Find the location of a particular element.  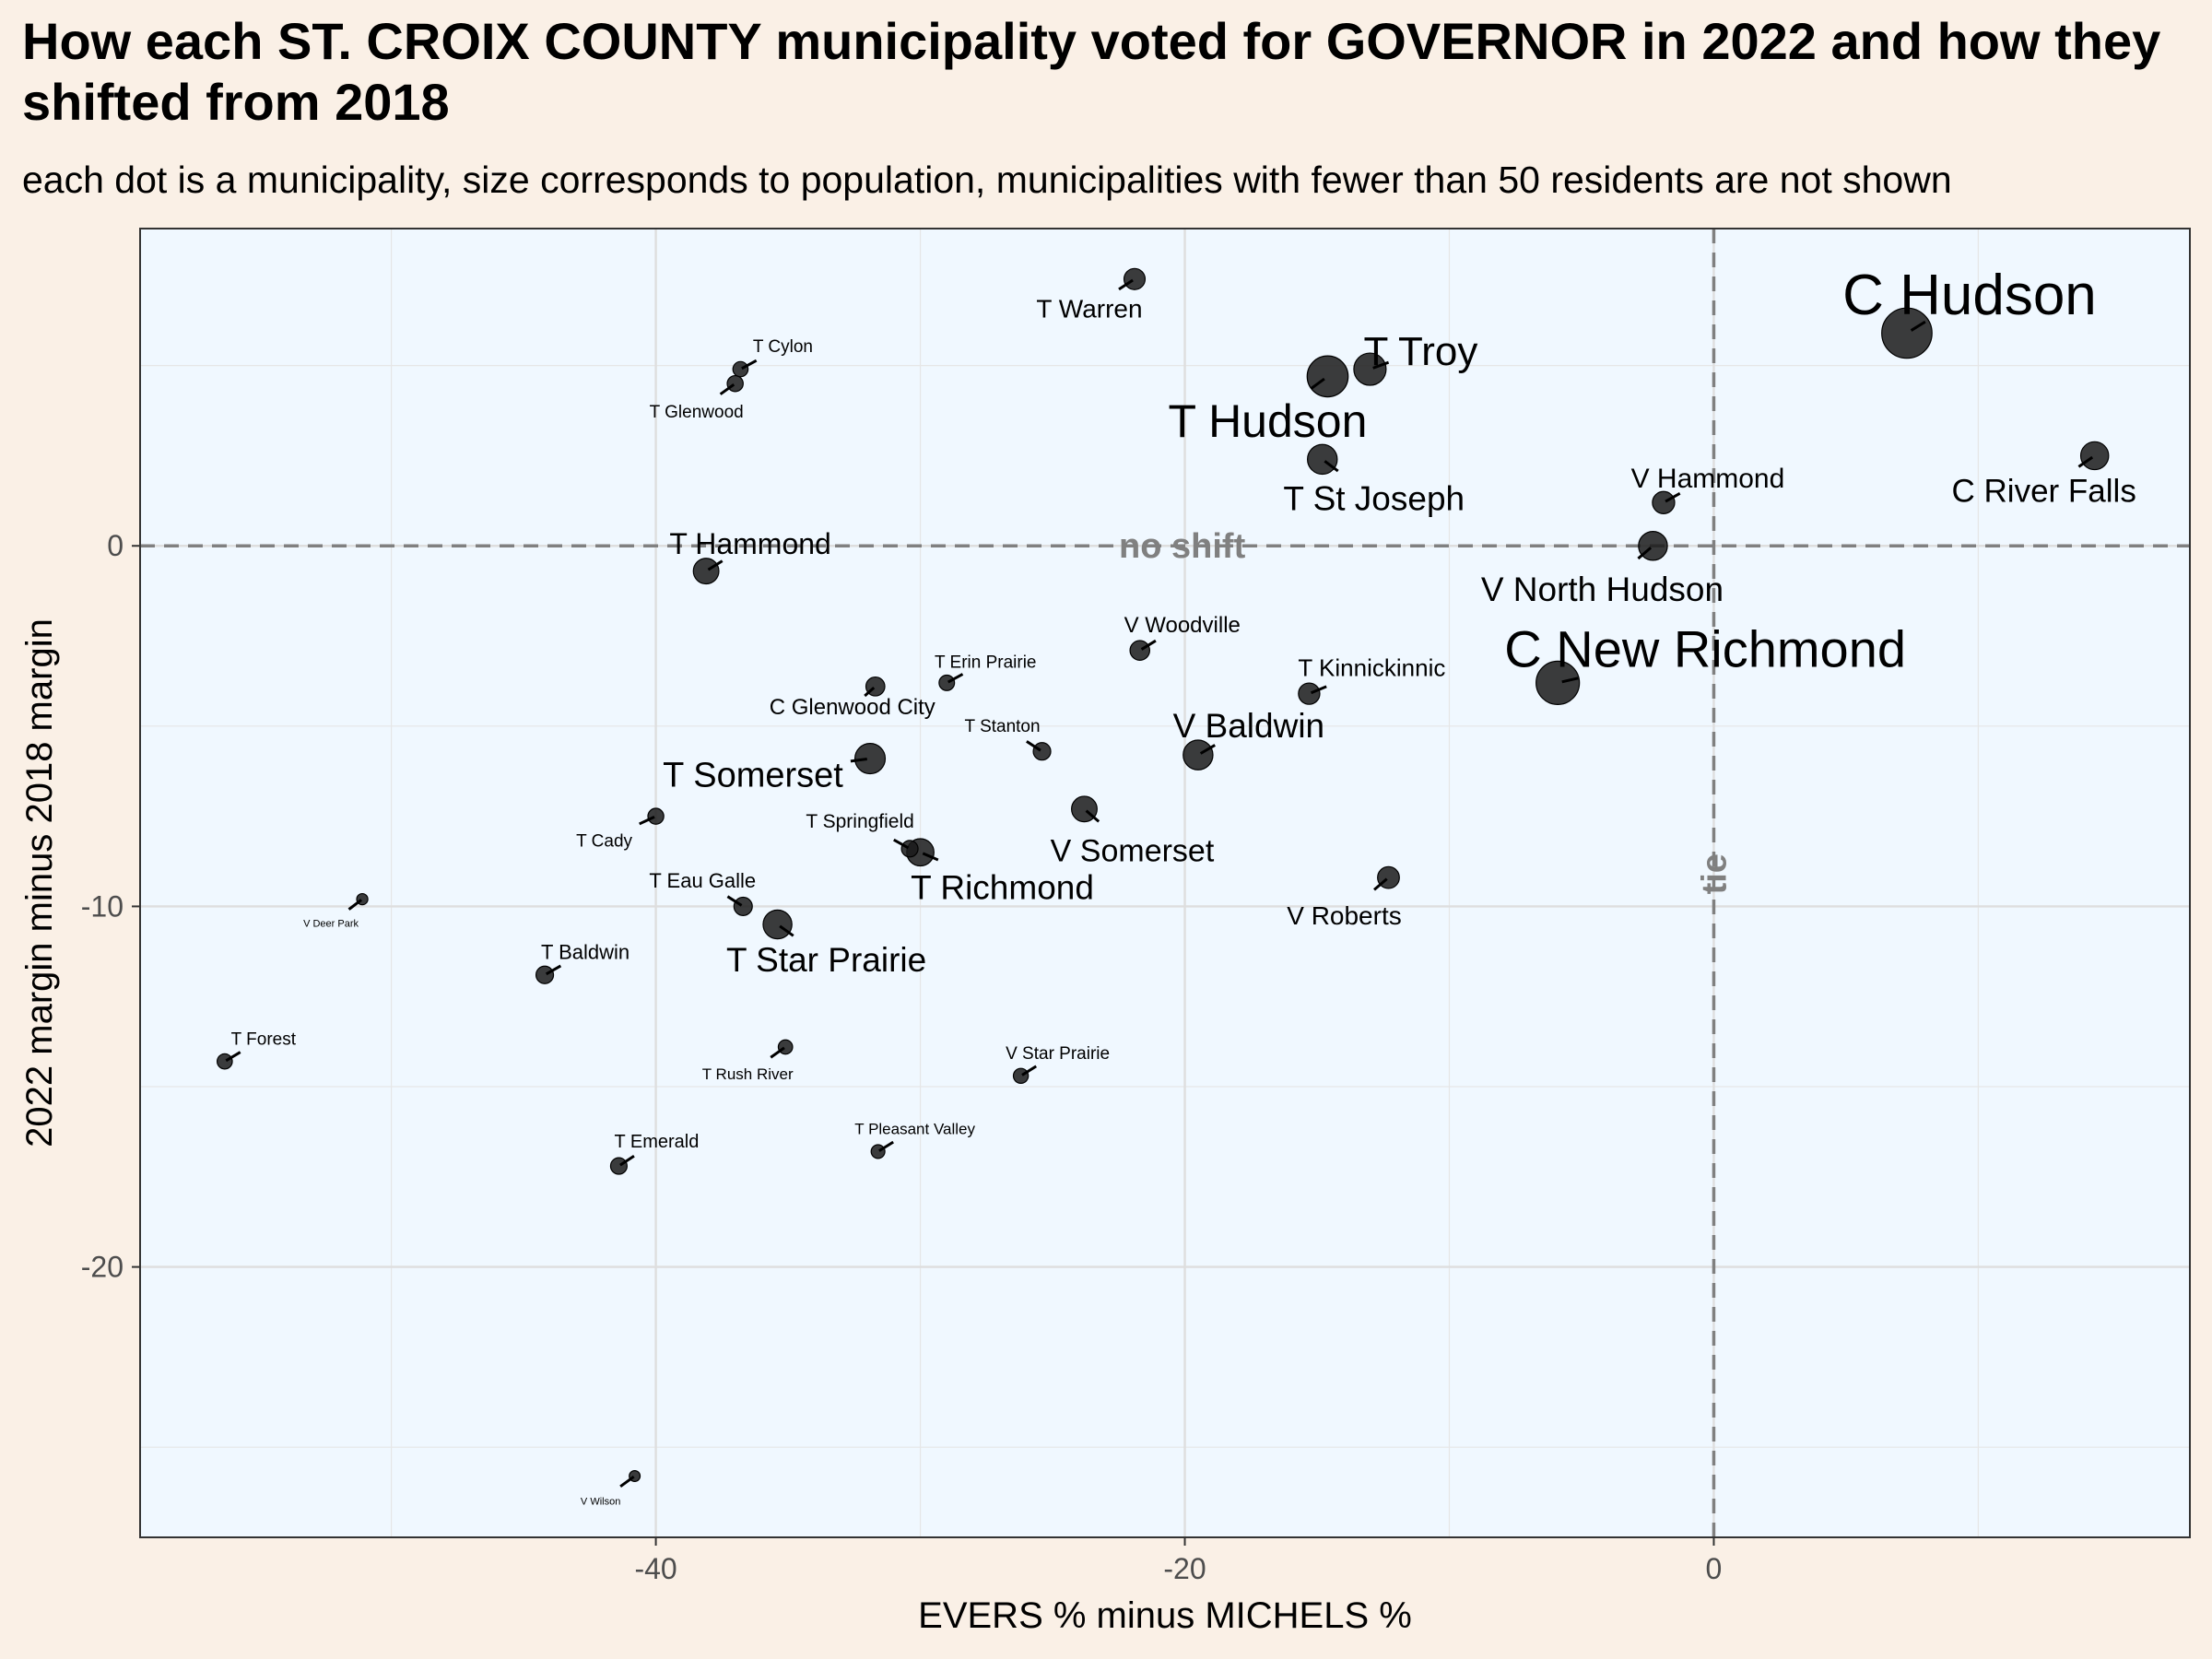

label-t-baldwin: T Baldwin is located at coordinates (585, 951).